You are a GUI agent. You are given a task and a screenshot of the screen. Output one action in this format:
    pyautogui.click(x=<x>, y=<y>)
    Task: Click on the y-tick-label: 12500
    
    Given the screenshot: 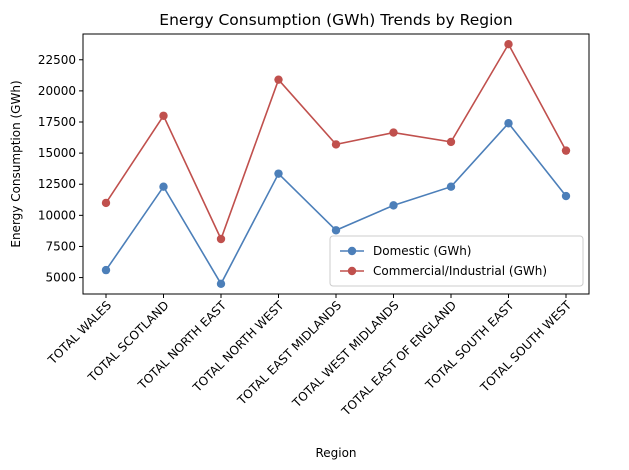 What is the action you would take?
    pyautogui.click(x=57, y=184)
    